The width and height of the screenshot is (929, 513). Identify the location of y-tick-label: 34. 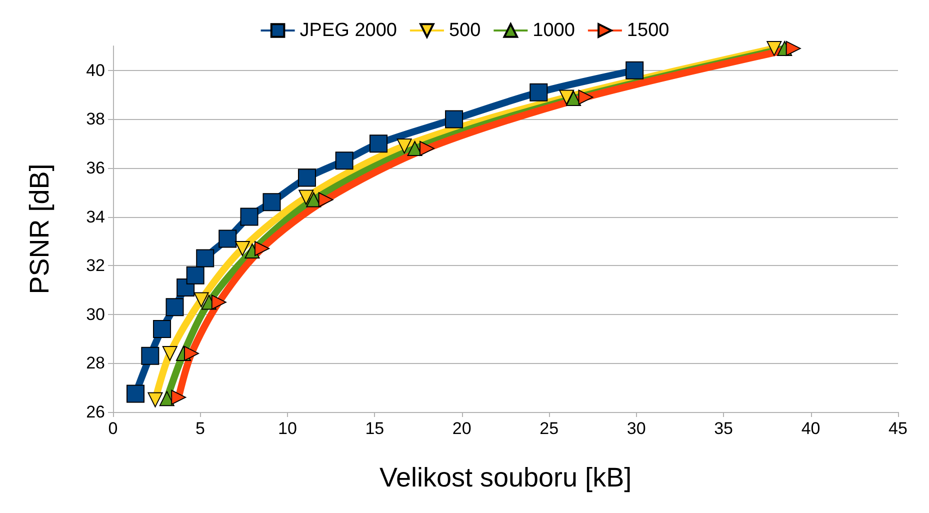
(95, 216).